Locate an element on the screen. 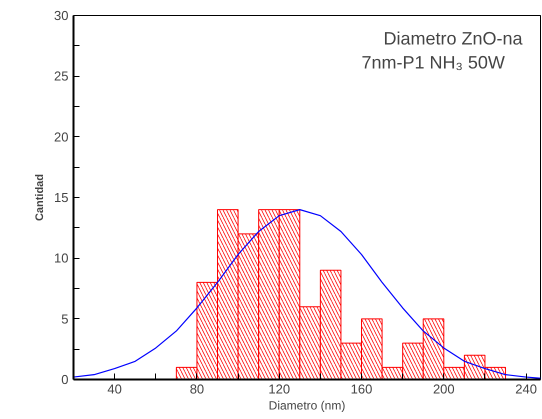 This screenshot has width=542, height=419. x-tick-label: 160 is located at coordinates (361, 389).